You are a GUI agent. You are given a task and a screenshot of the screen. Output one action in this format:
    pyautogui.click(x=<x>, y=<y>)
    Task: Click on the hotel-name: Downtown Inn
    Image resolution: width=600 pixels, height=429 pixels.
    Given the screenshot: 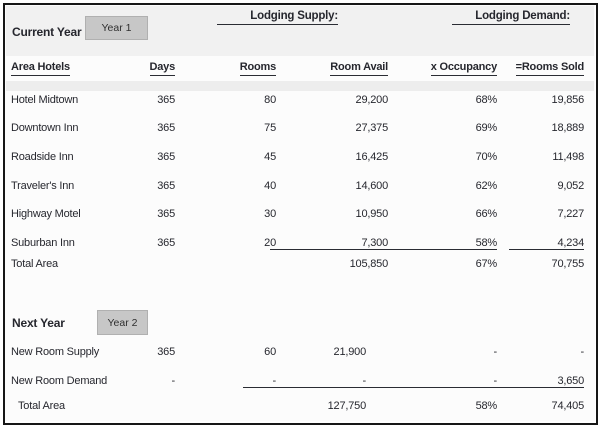 What is the action you would take?
    pyautogui.click(x=45, y=128)
    